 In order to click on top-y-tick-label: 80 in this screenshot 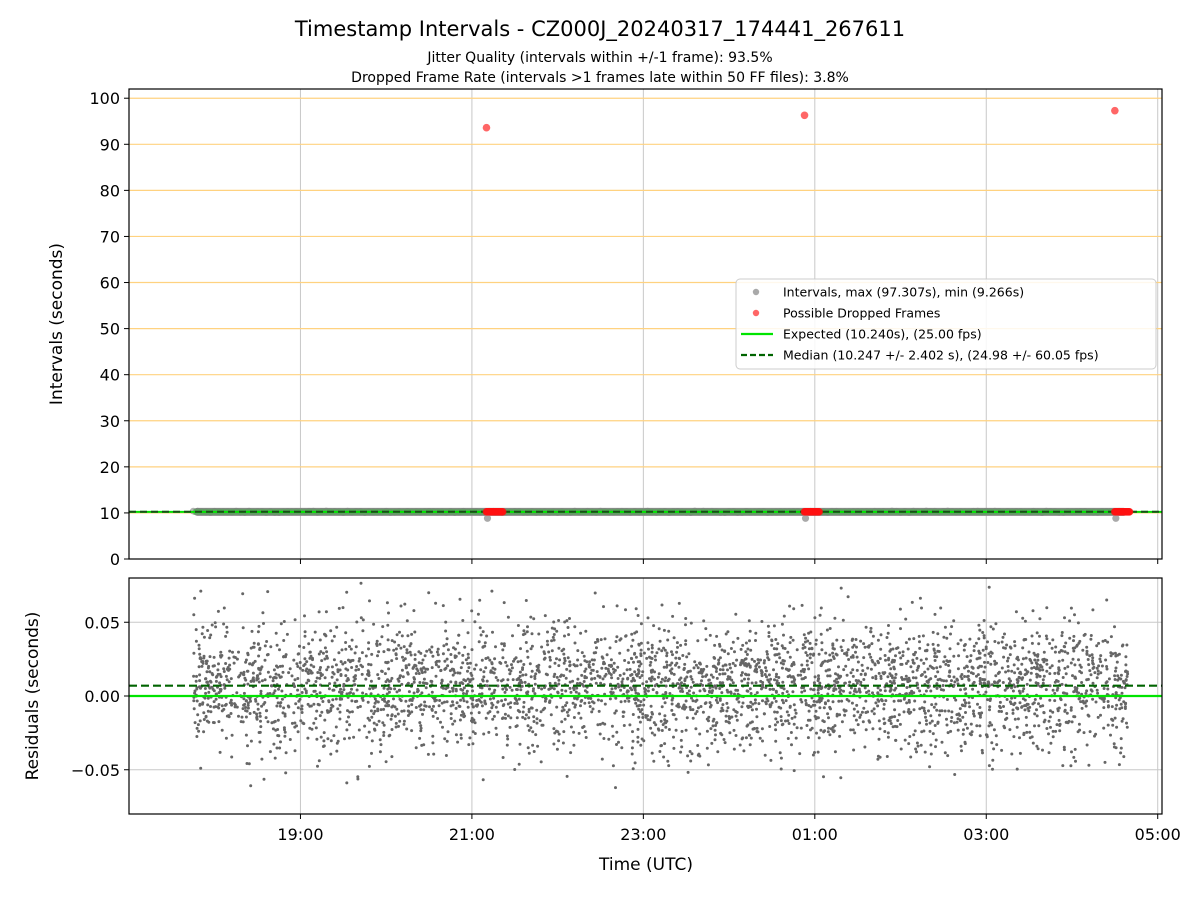, I will do `click(110, 190)`.